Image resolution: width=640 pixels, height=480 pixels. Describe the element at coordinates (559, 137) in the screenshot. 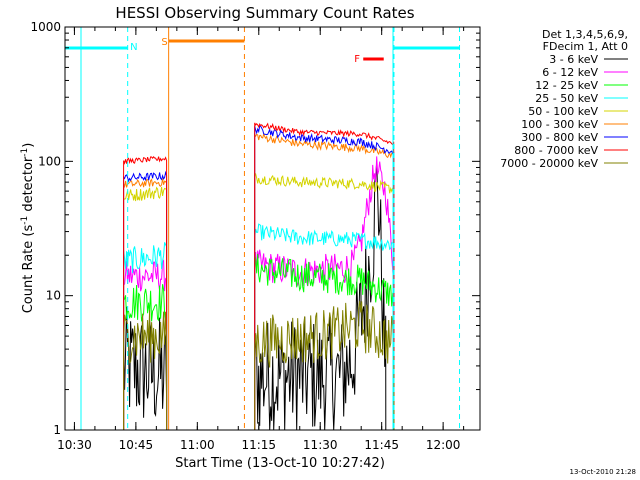

I see `legend-entry-label: 300 - 800 keV` at that location.